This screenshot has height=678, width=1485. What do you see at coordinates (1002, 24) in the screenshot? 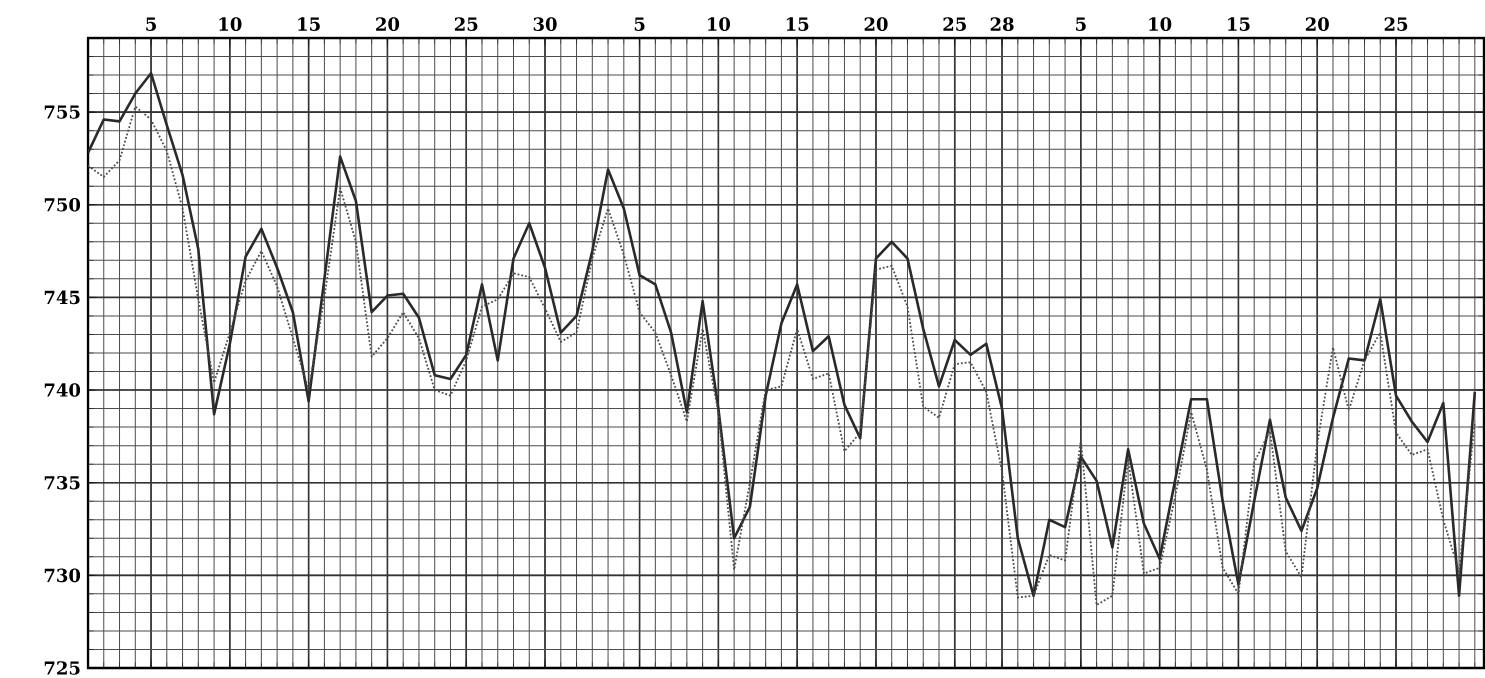
I see `x-tick-label: 28` at bounding box center [1002, 24].